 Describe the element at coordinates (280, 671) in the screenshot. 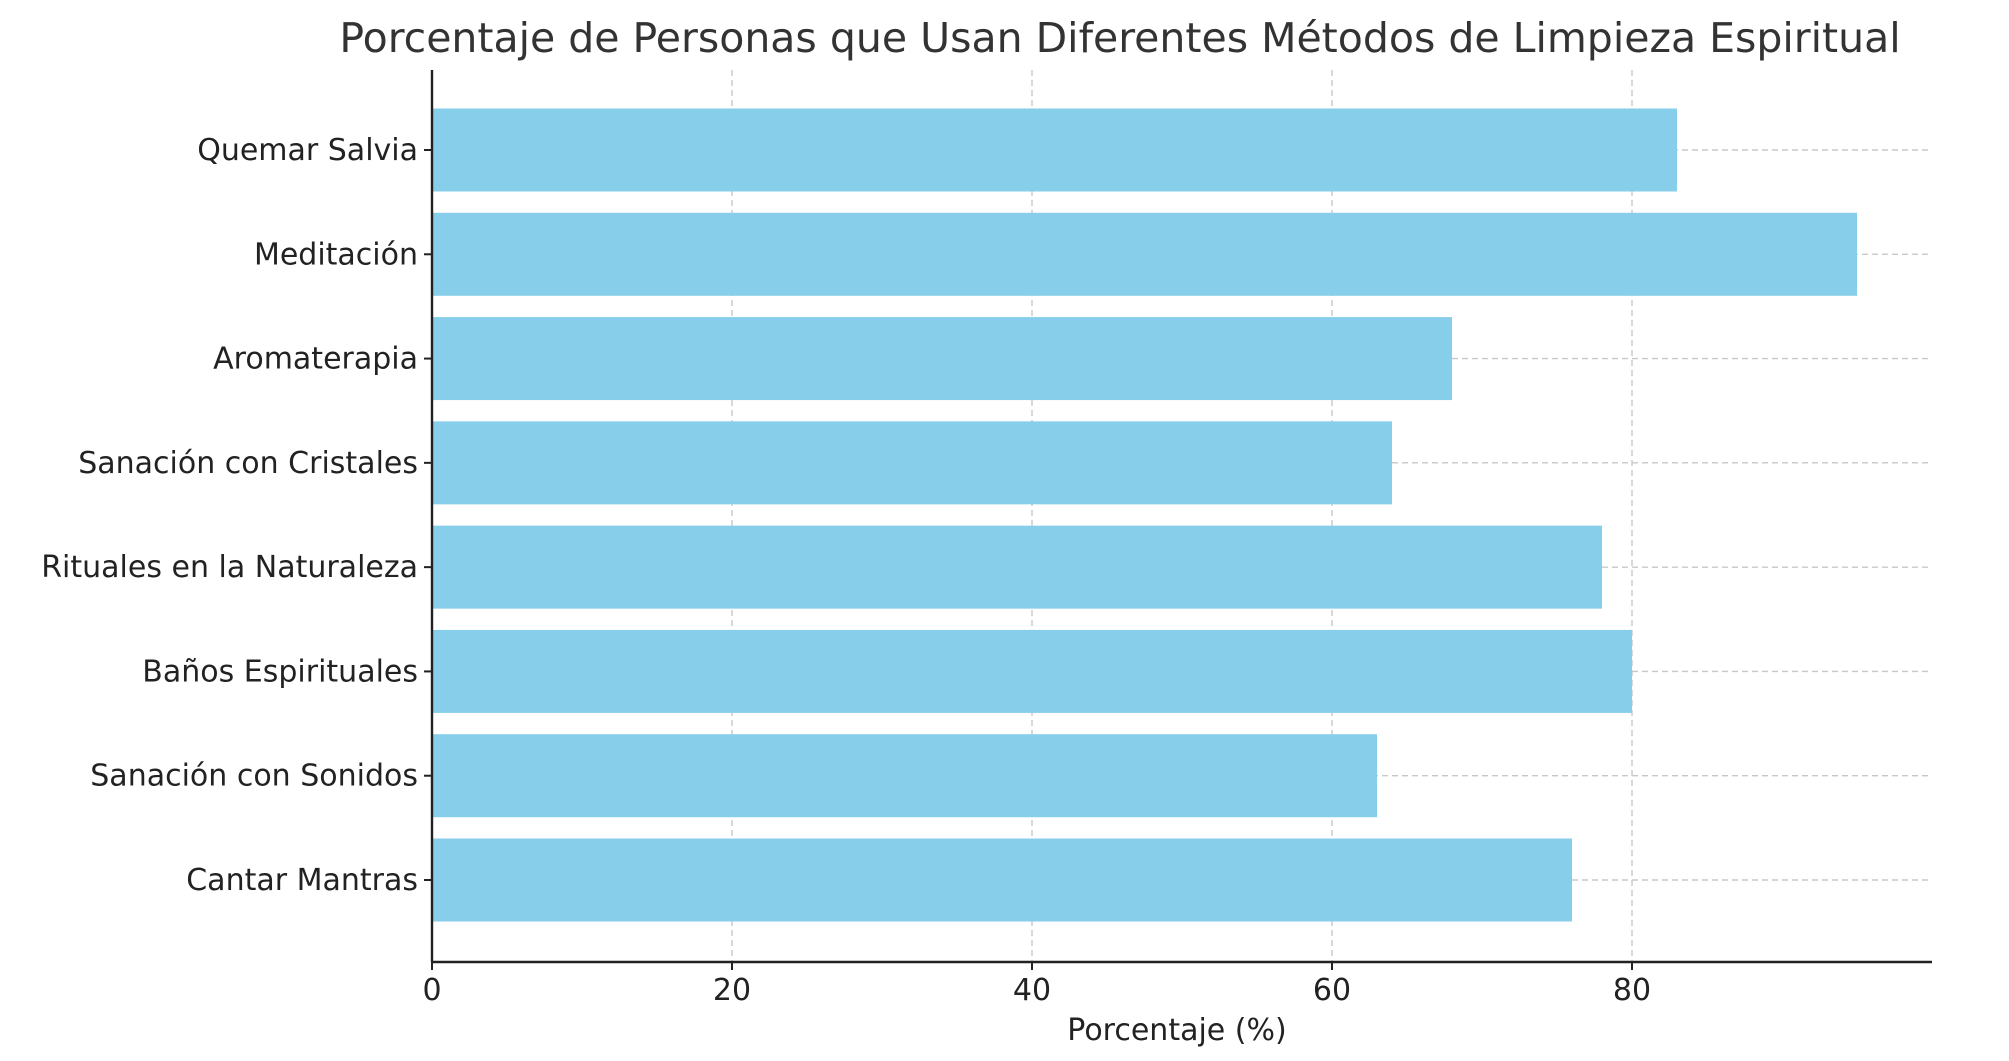

I see `category-label: Baños Espirituales` at that location.